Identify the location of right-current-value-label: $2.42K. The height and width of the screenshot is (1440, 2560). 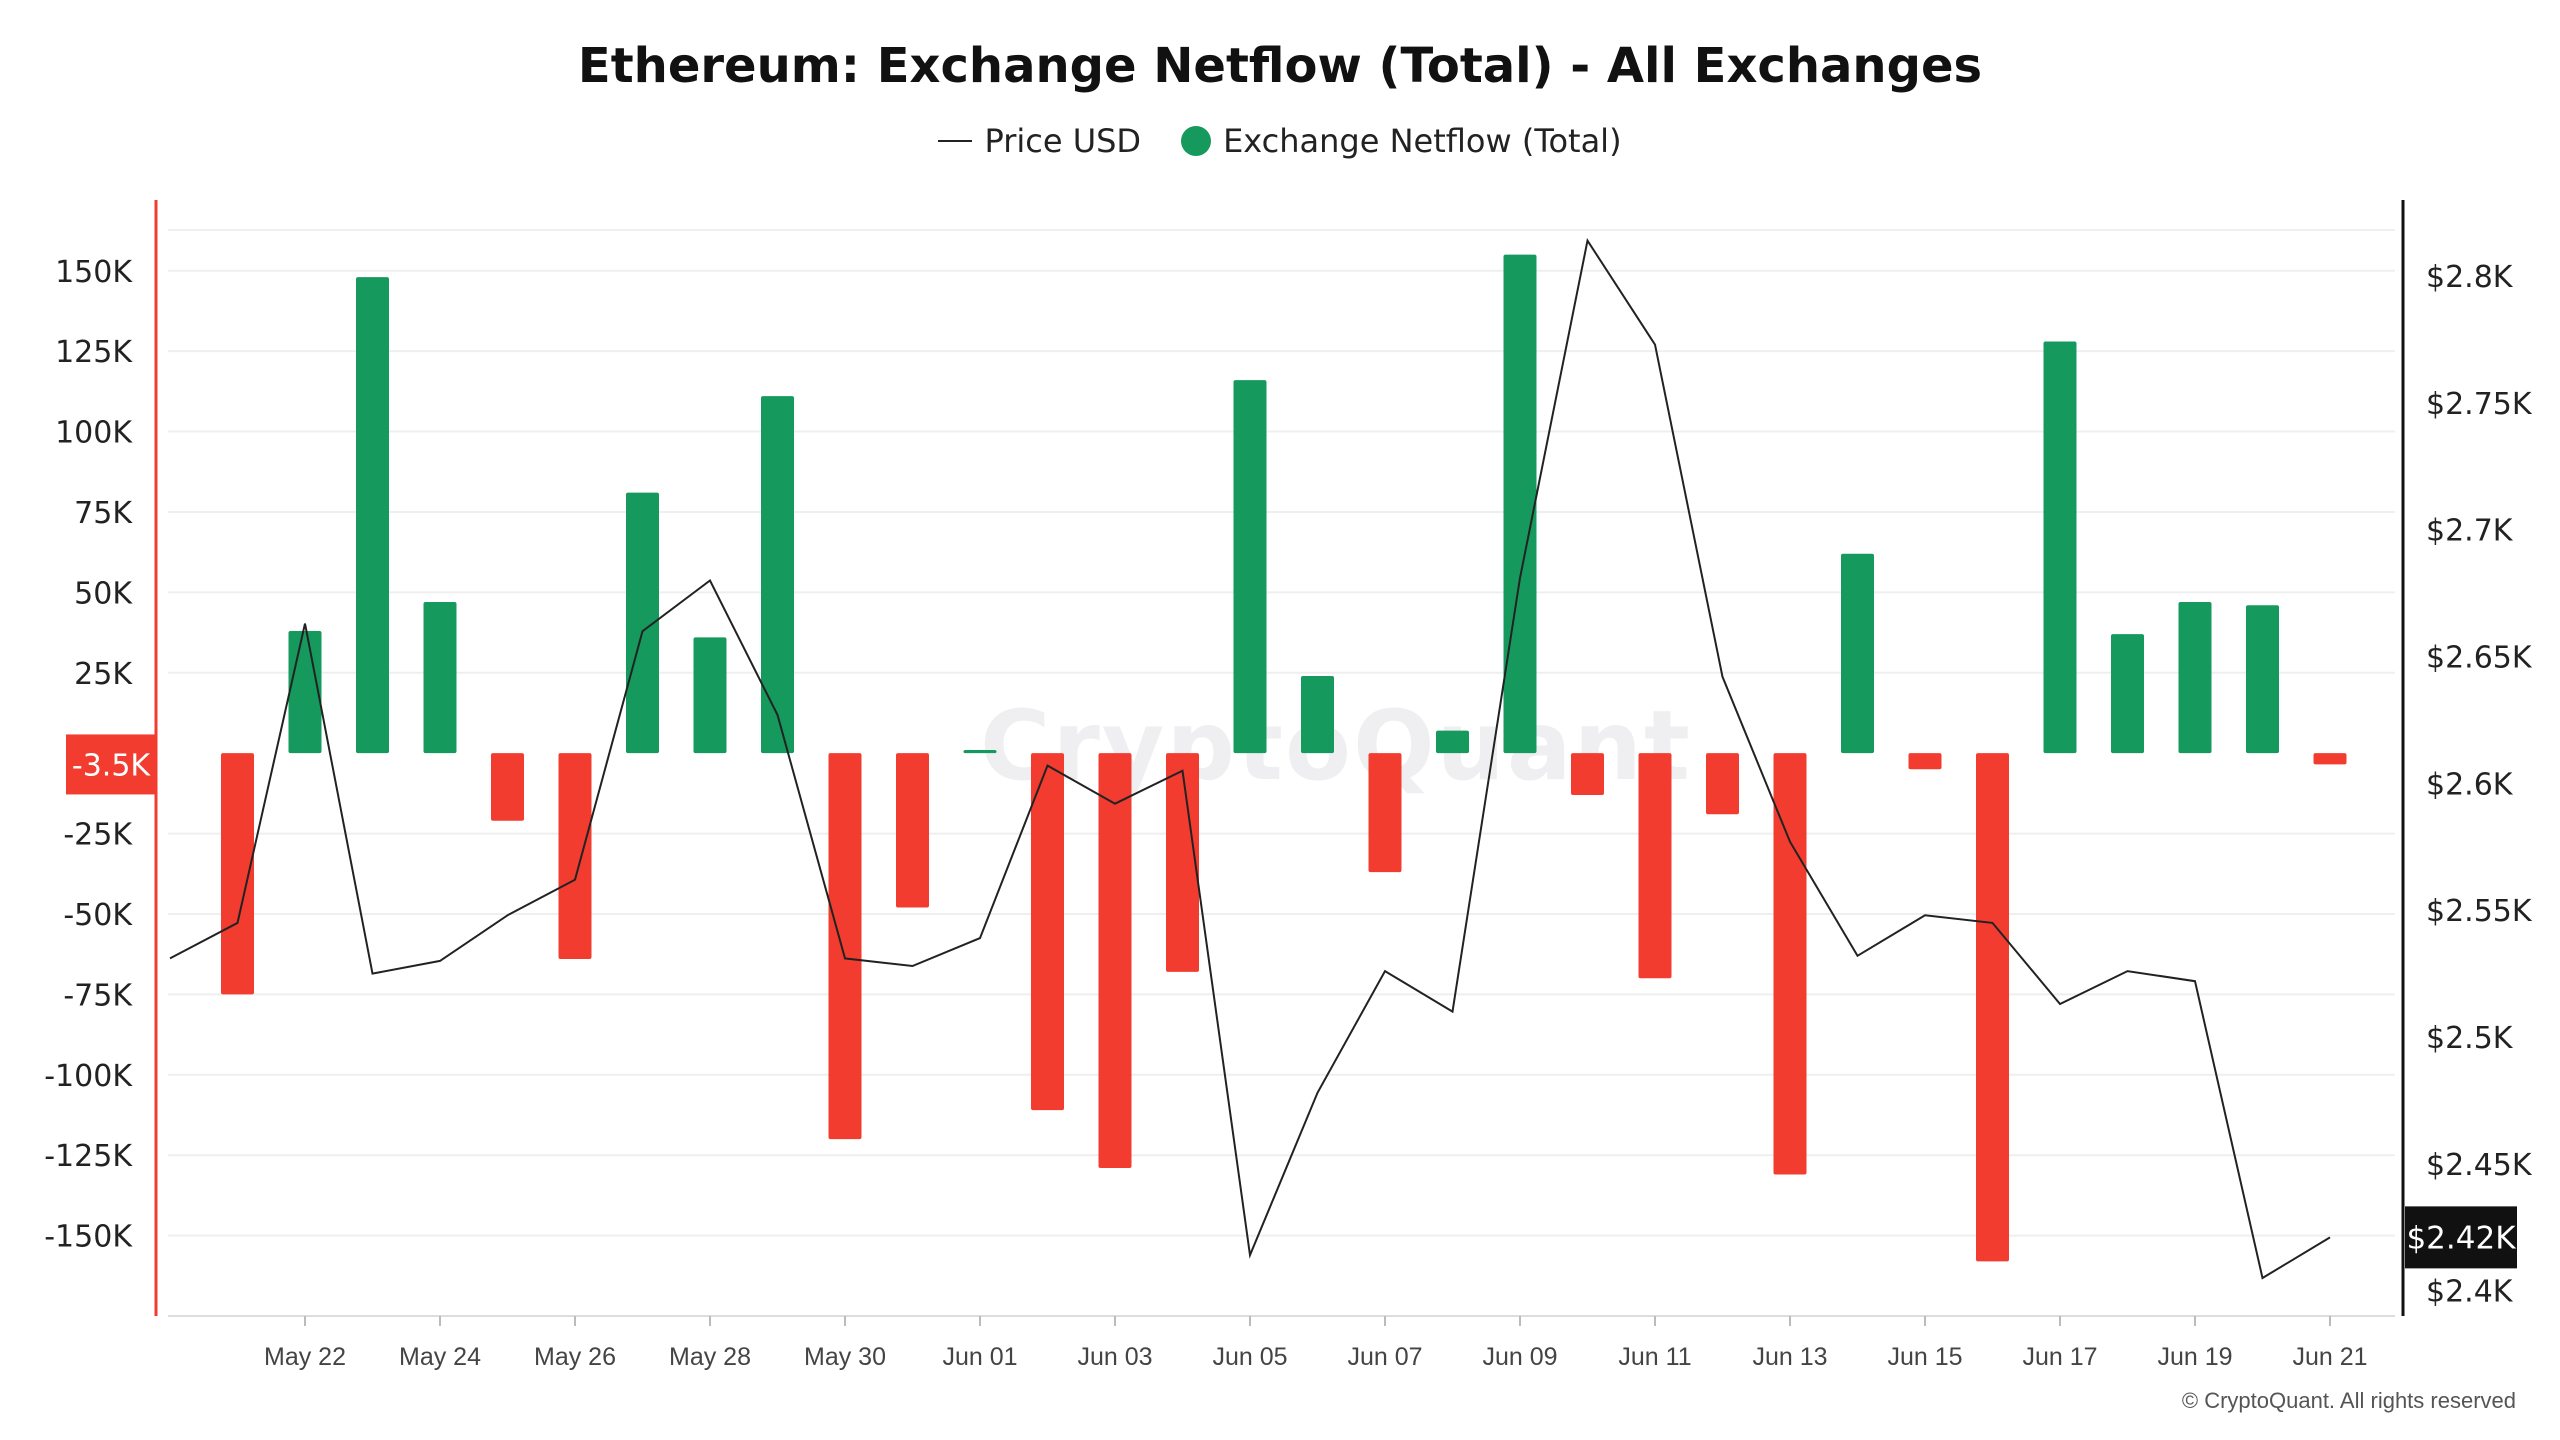
(2461, 1238).